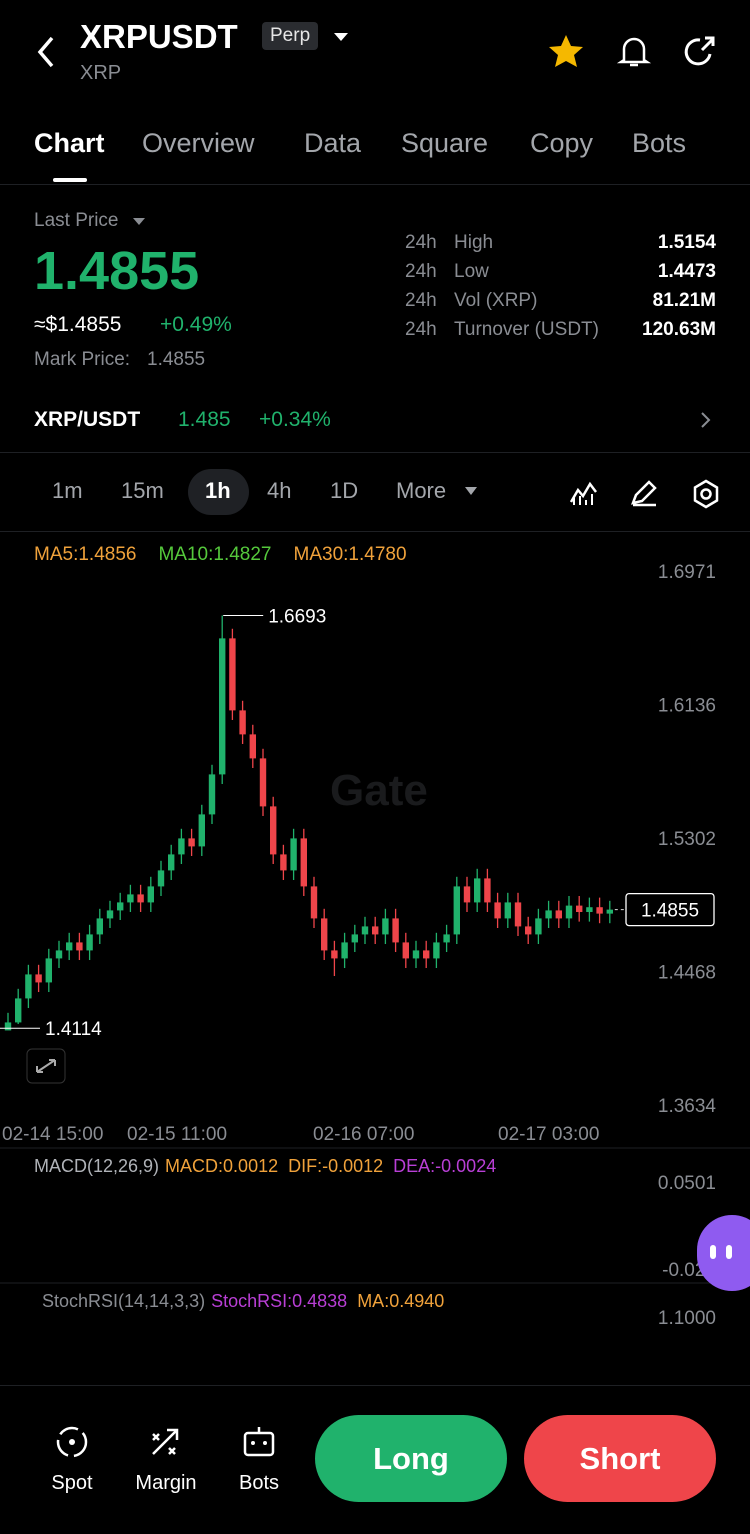 This screenshot has height=1534, width=750. I want to click on x-tick-label: 02-16 07:00, so click(363, 1134).